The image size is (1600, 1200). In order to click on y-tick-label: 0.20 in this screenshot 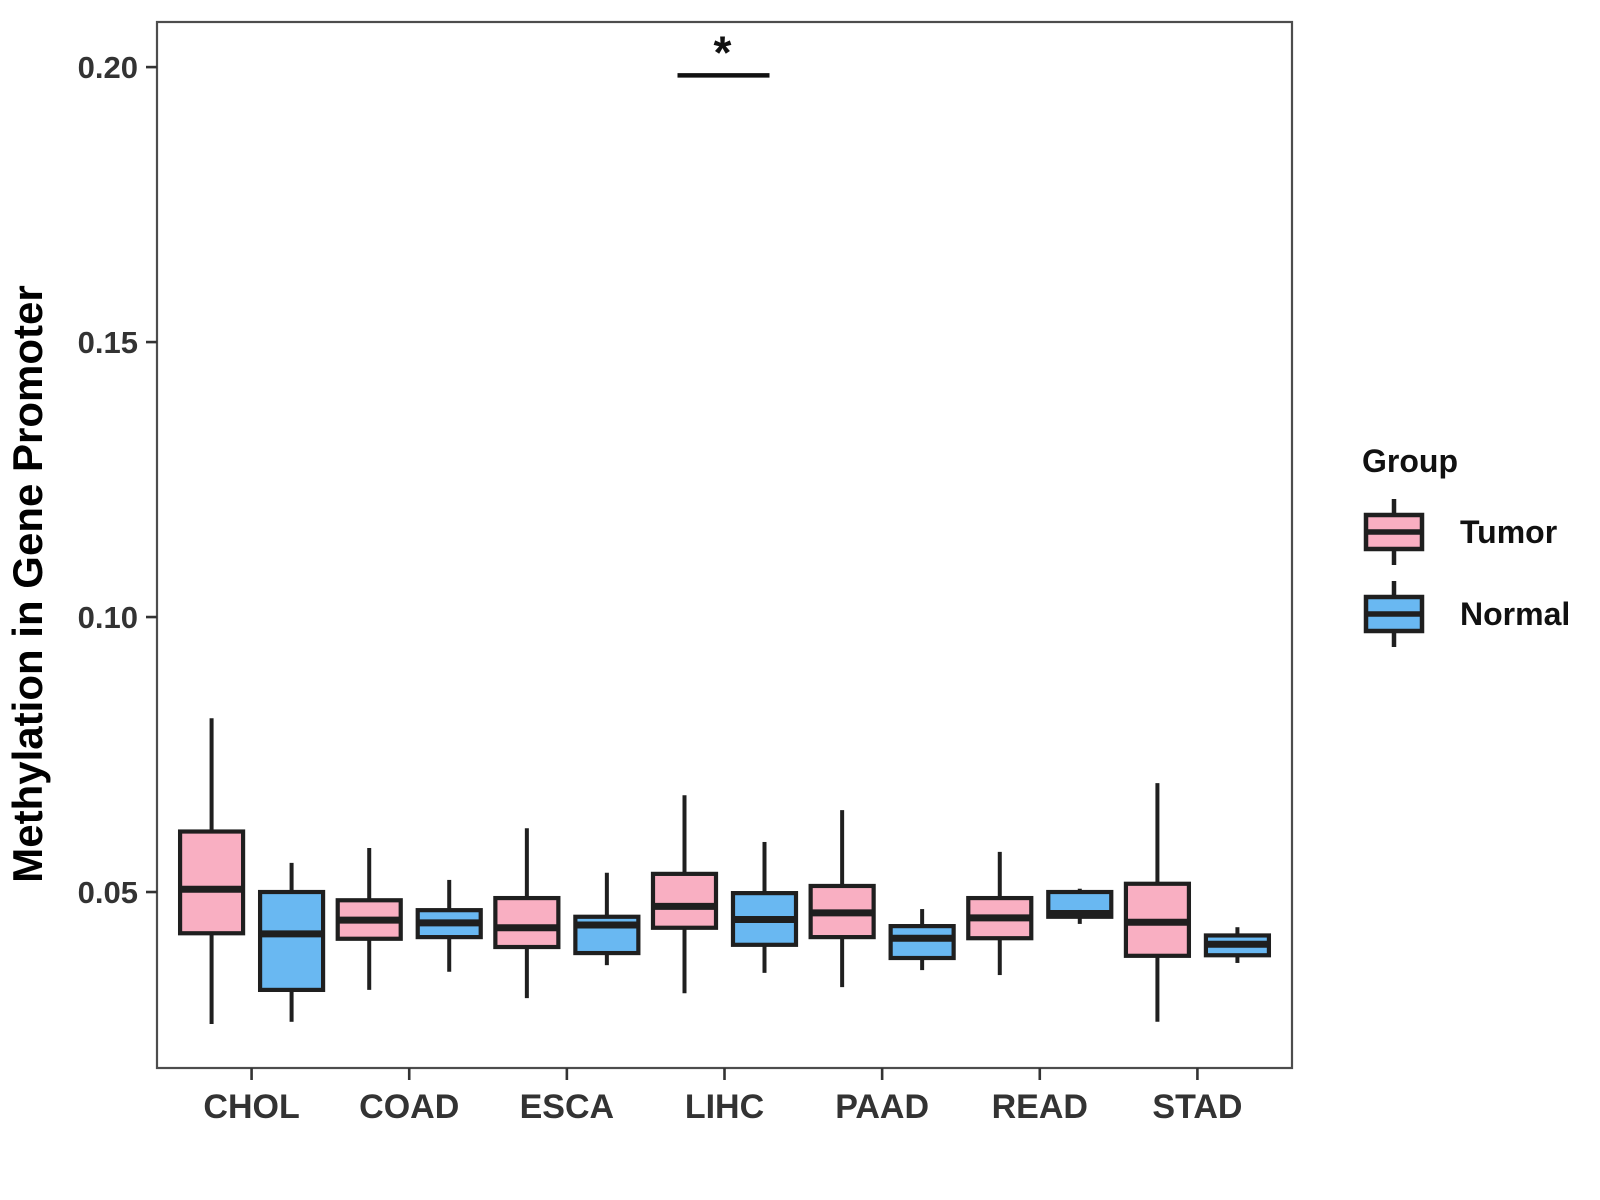, I will do `click(108, 67)`.